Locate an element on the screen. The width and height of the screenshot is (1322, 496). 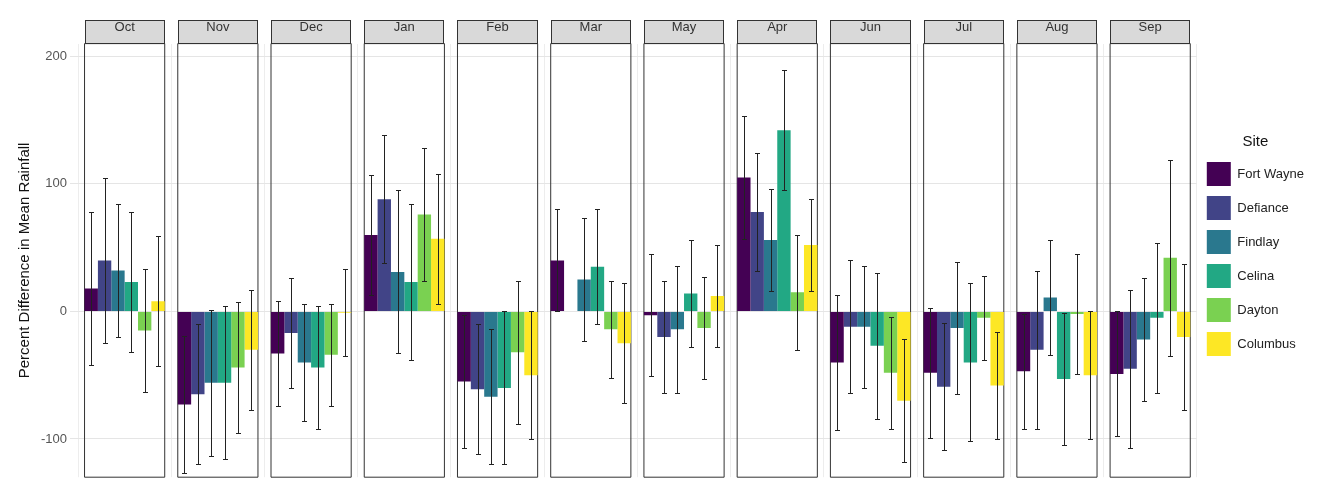
x-tick-label: Dec is located at coordinates (311, 27).